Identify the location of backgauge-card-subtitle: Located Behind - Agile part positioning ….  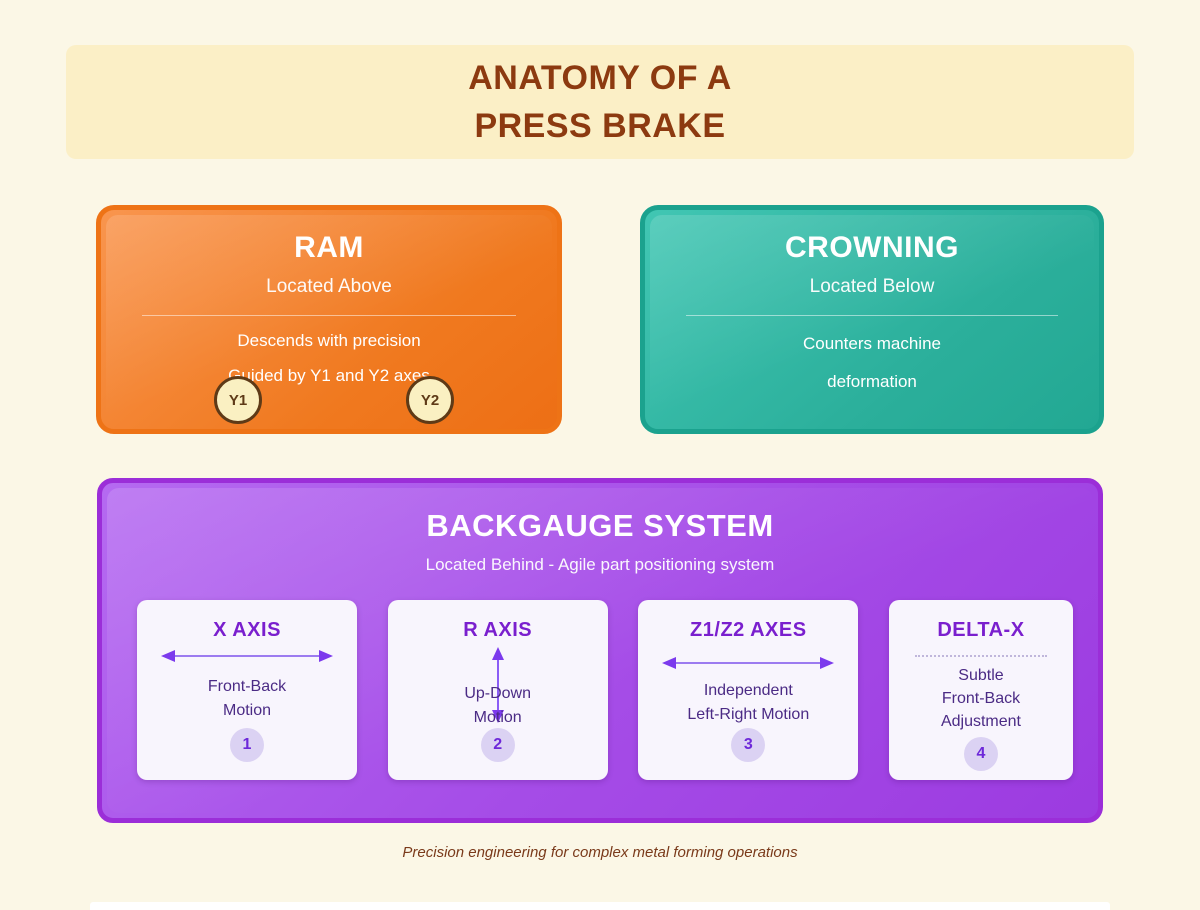
(600, 564).